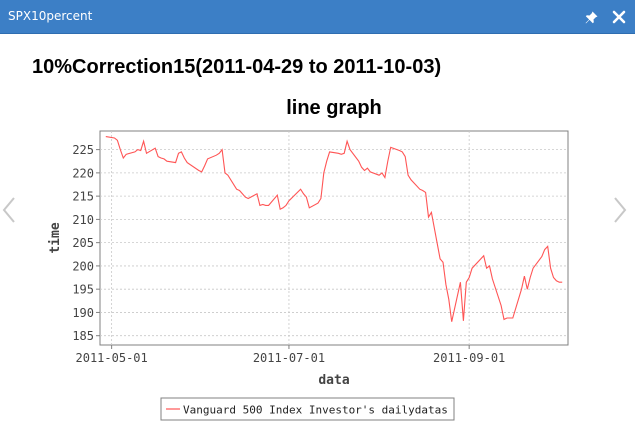 This screenshot has height=431, width=635. What do you see at coordinates (334, 108) in the screenshot?
I see `chart-title: line graph` at bounding box center [334, 108].